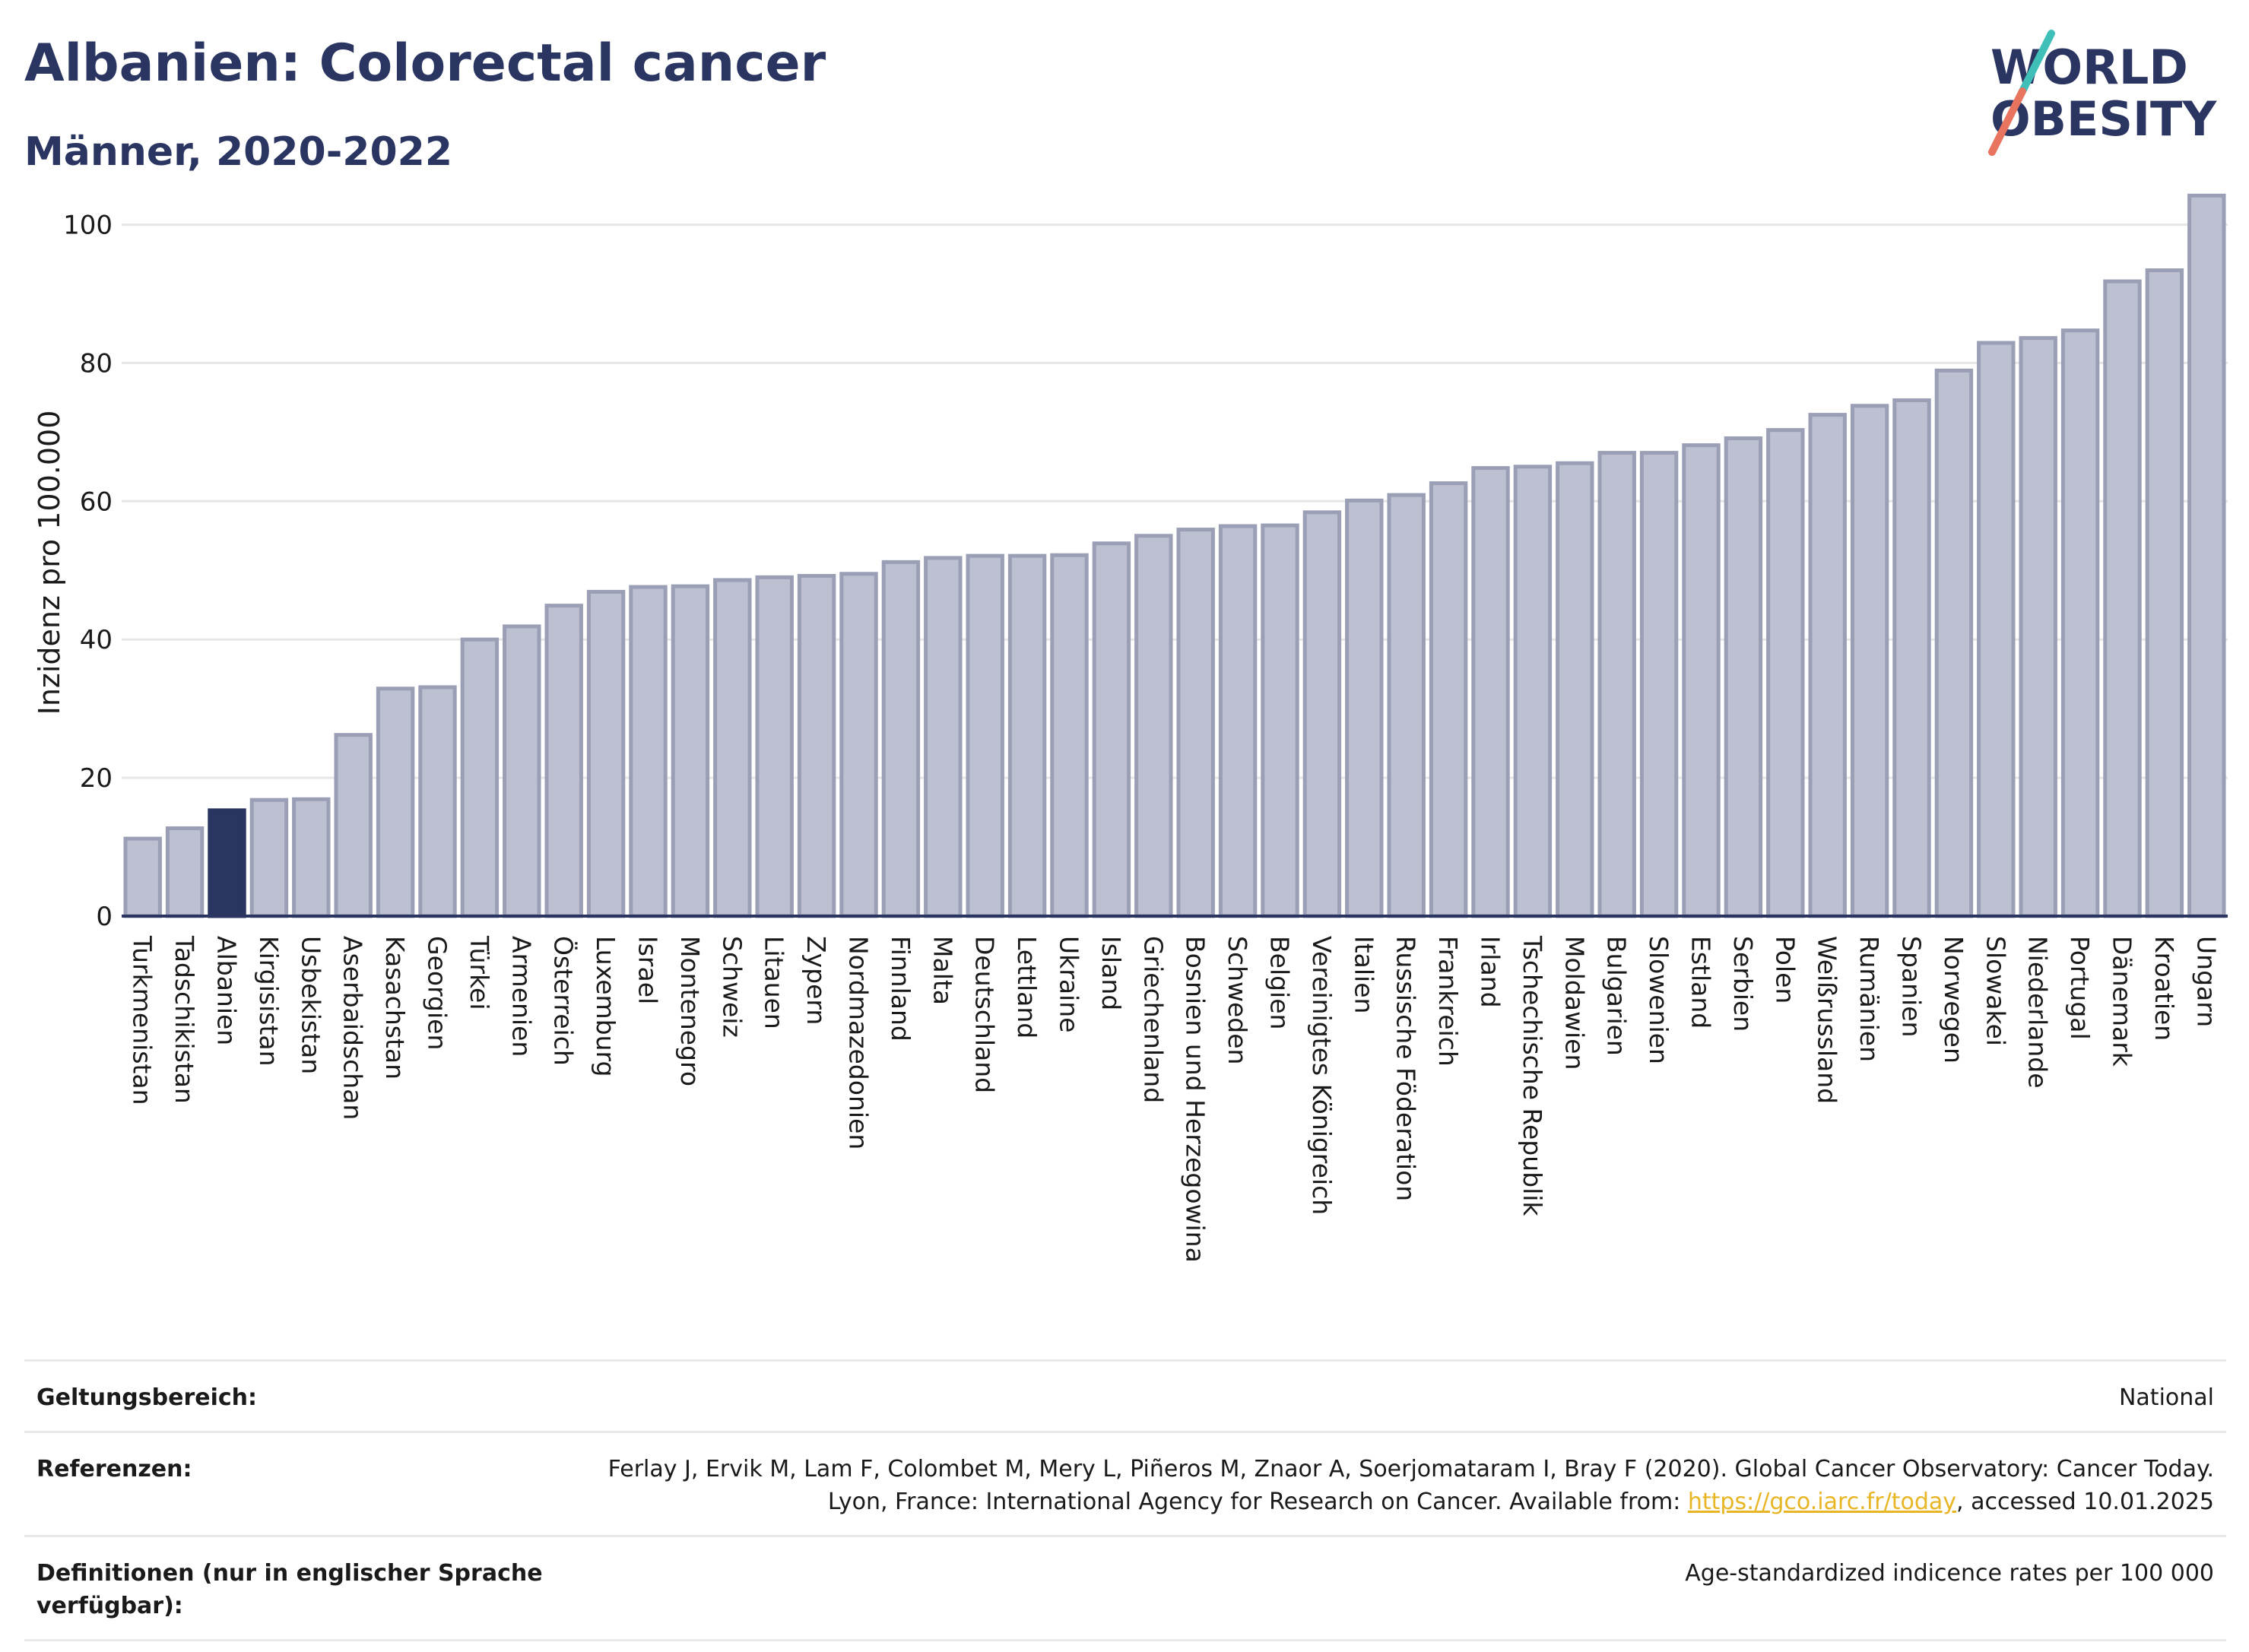 The height and width of the screenshot is (1652, 2249). What do you see at coordinates (1027, 987) in the screenshot?
I see `x-category-label: Lettland` at bounding box center [1027, 987].